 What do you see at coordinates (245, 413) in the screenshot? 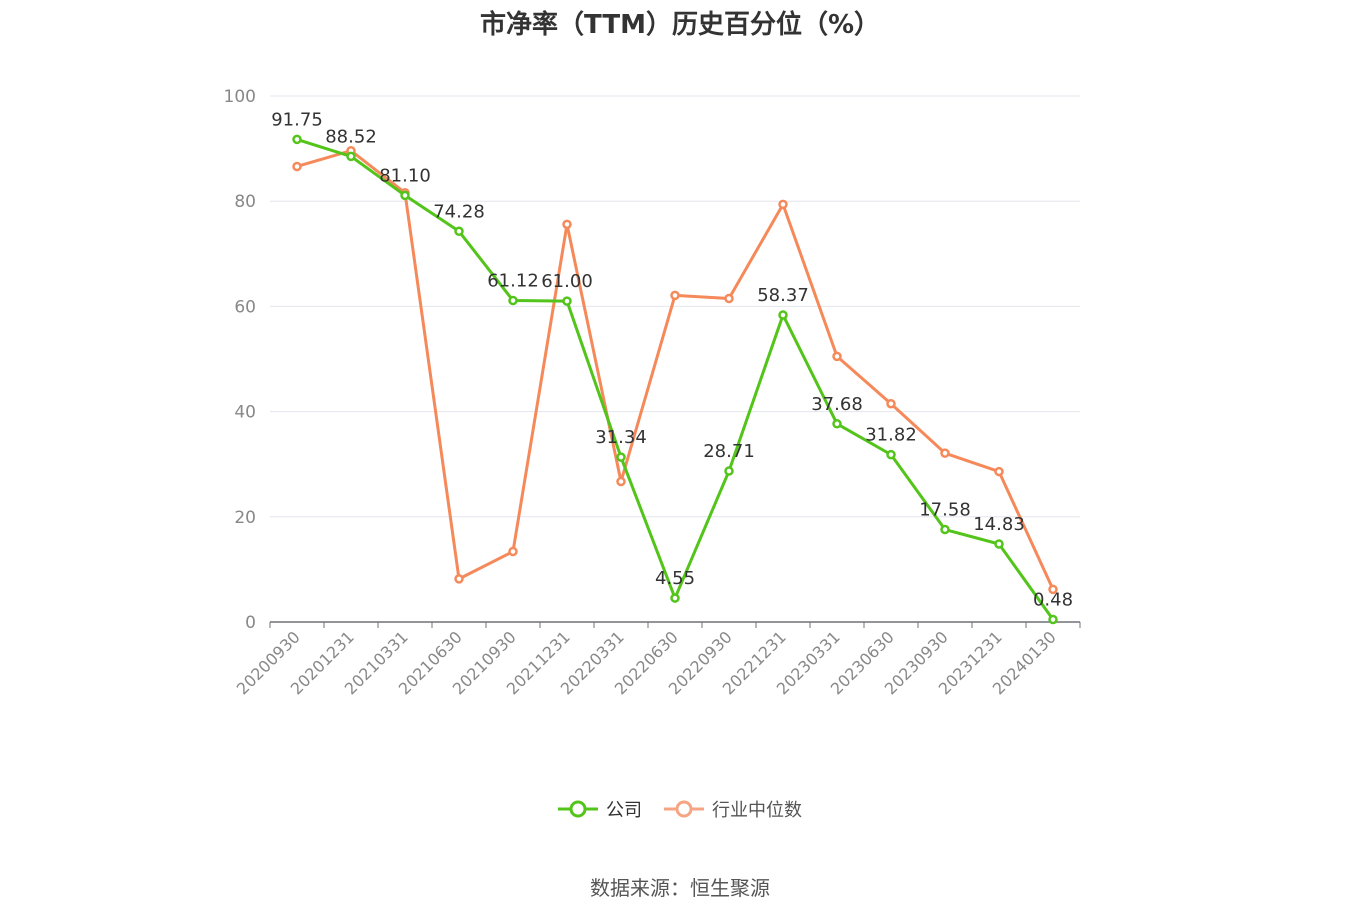
I see `y-tick-label: 40` at bounding box center [245, 413].